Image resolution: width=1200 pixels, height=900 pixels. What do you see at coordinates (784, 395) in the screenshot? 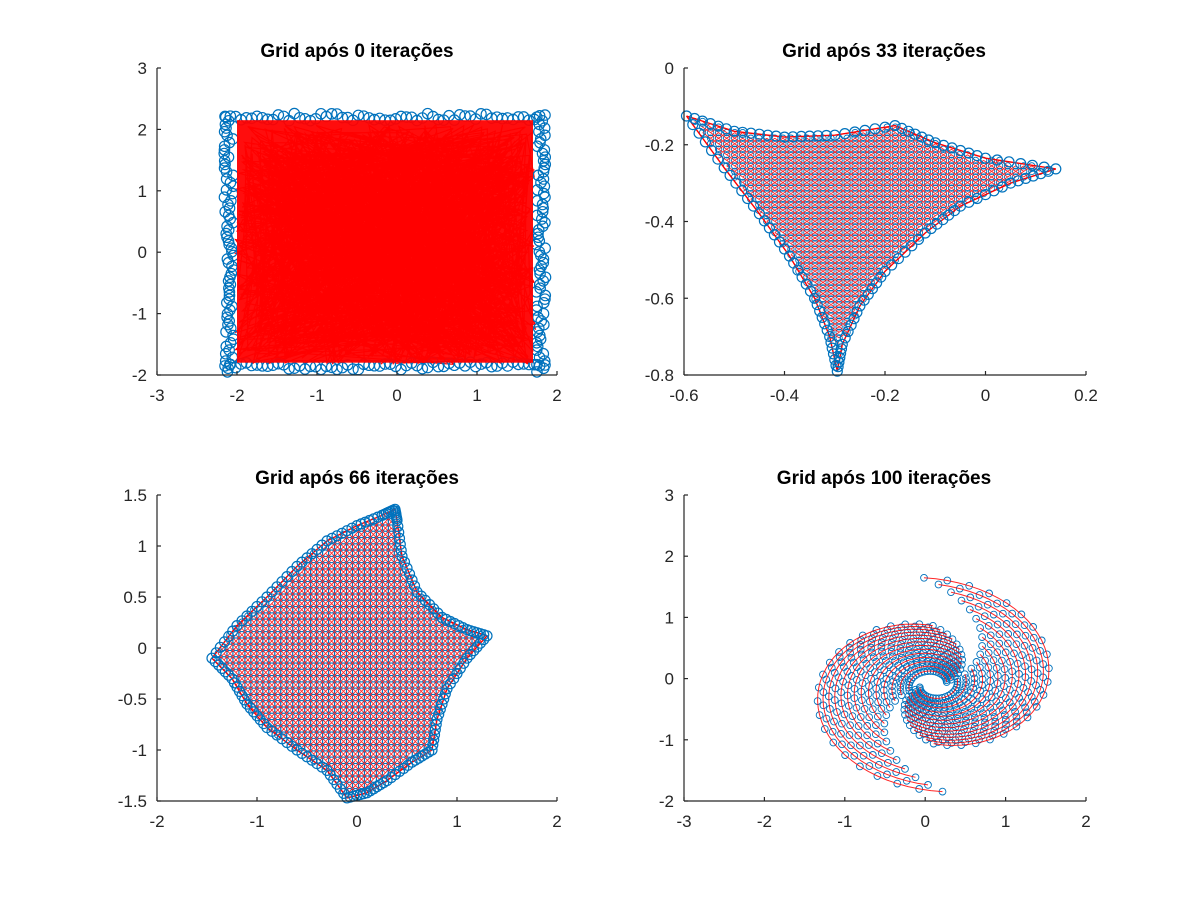
I see `x-tick-label: -0.4` at bounding box center [784, 395].